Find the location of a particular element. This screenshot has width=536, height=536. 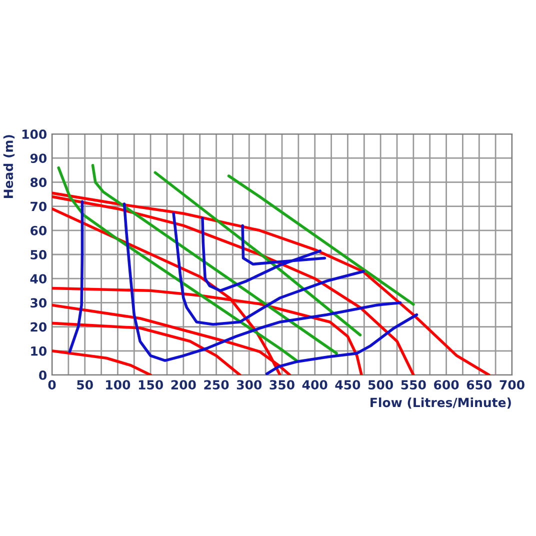

x-tick-label: 200 is located at coordinates (183, 385).